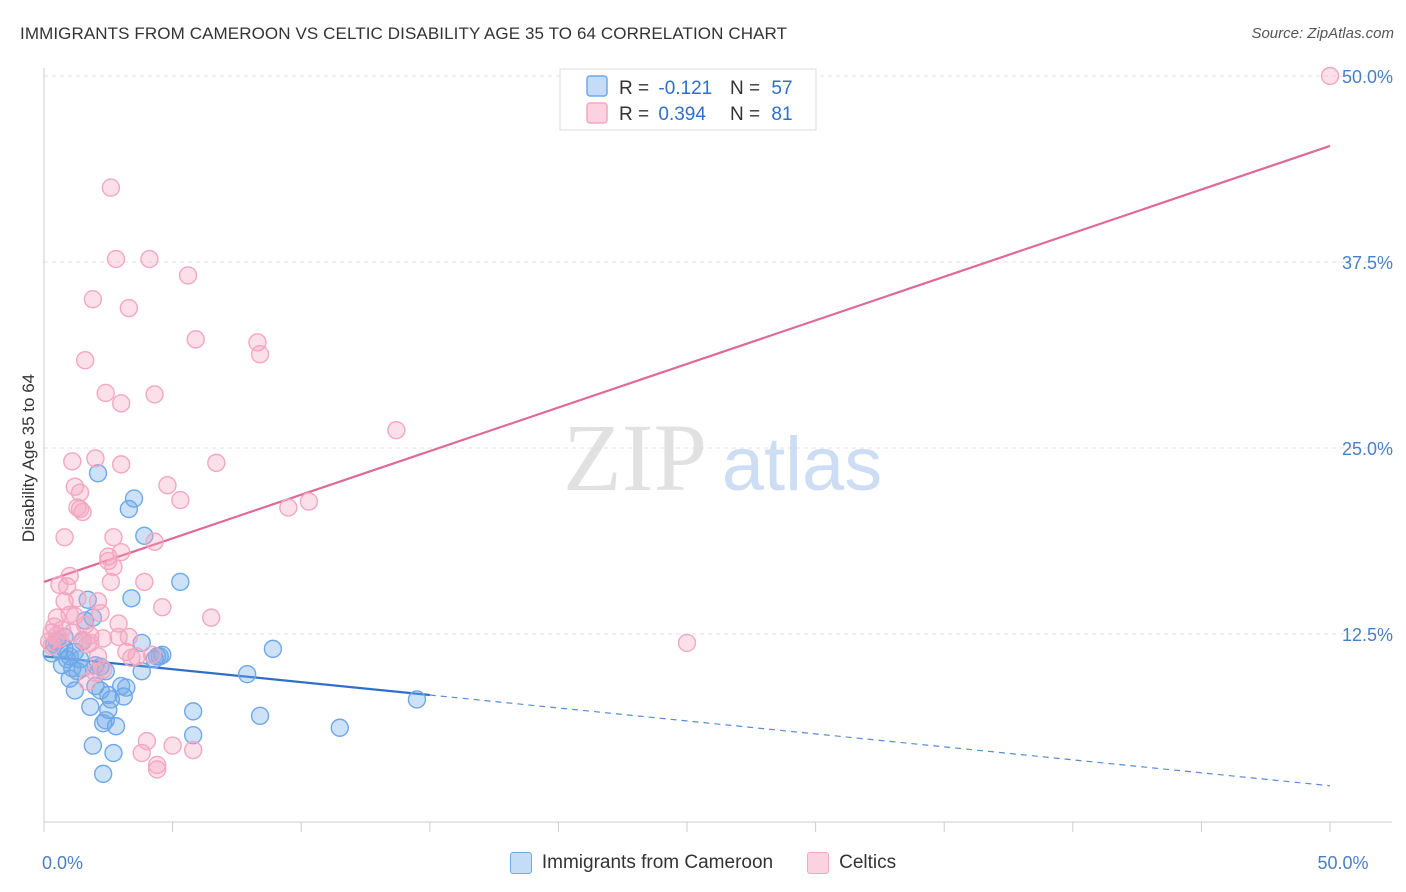 The width and height of the screenshot is (1406, 892). I want to click on r-value-celtics: 0.394, so click(682, 114).